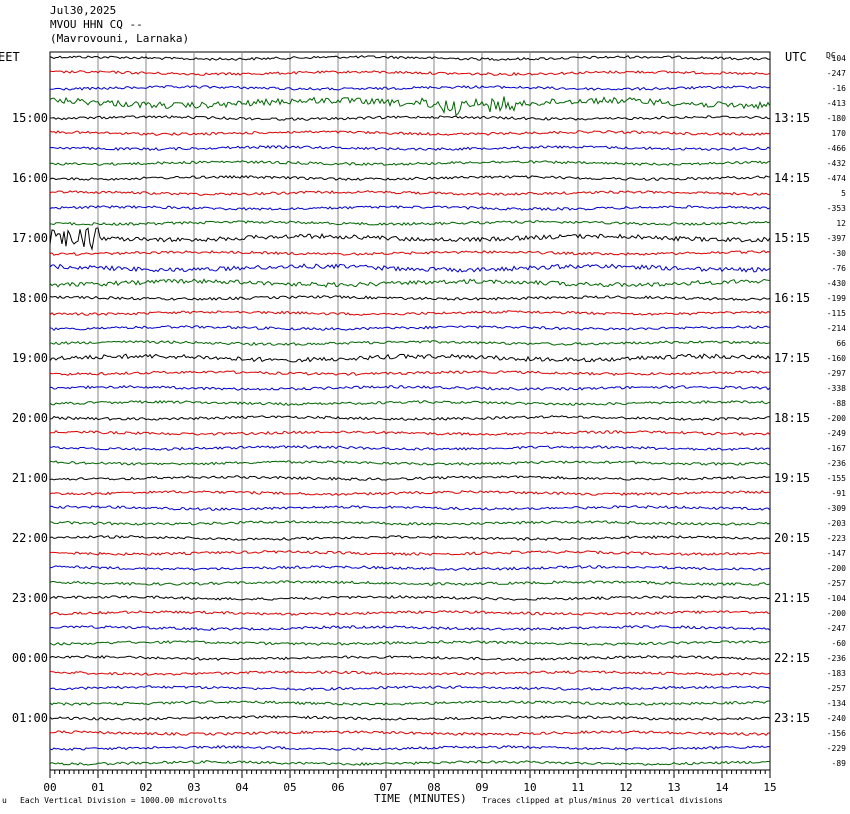  I want to click on right-timezone-label: UTC, so click(796, 57).